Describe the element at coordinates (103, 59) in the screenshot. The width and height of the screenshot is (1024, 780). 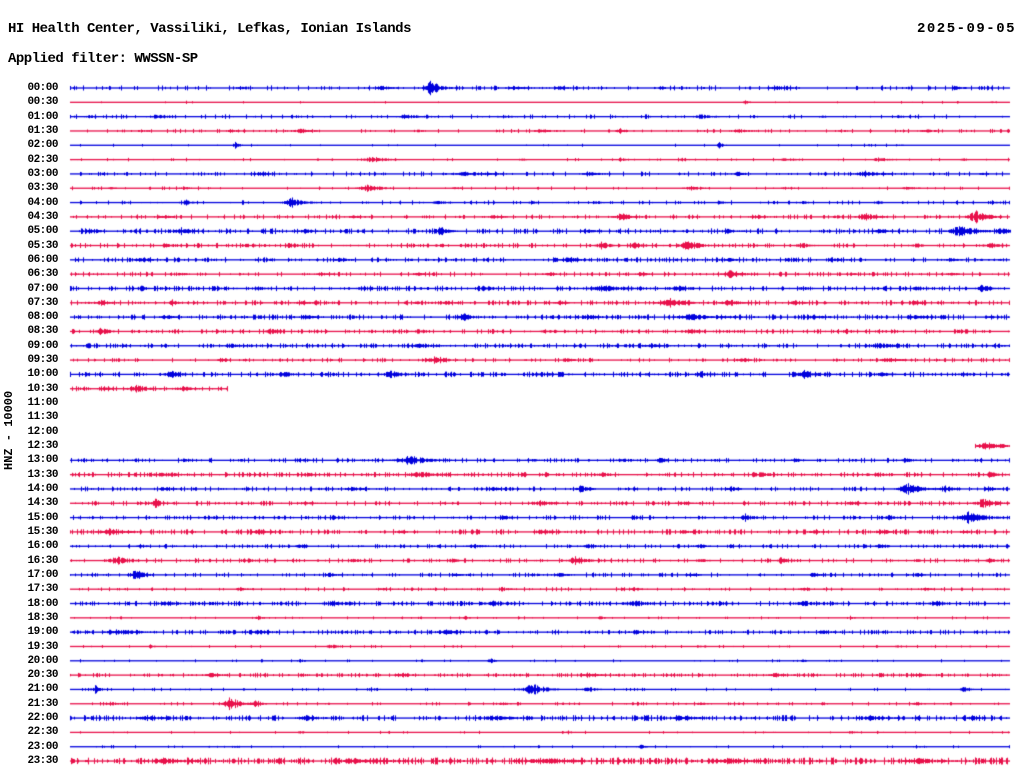
I see `applied-filter-label: Applied filter: WWSSN-SP` at that location.